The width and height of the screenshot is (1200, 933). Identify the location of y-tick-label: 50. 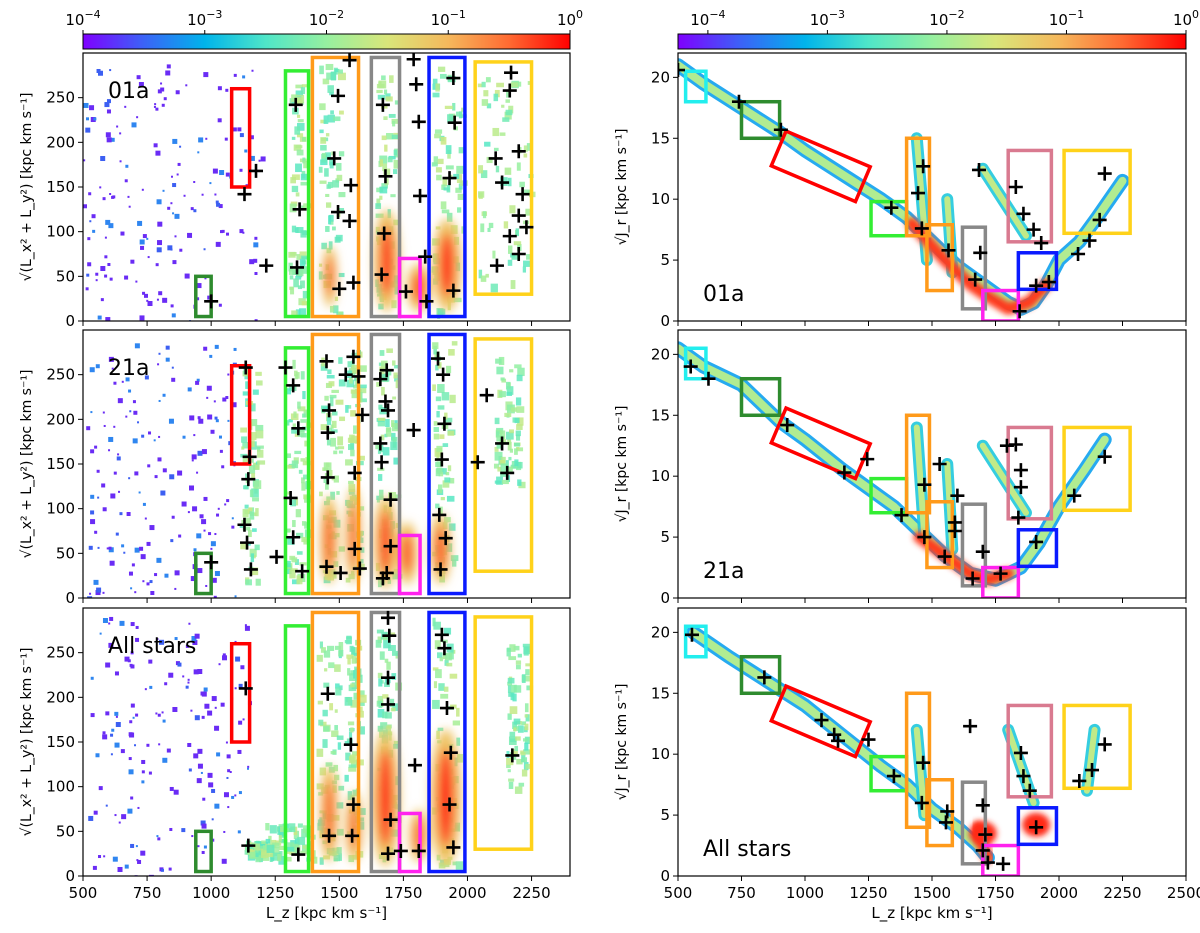
(65, 831).